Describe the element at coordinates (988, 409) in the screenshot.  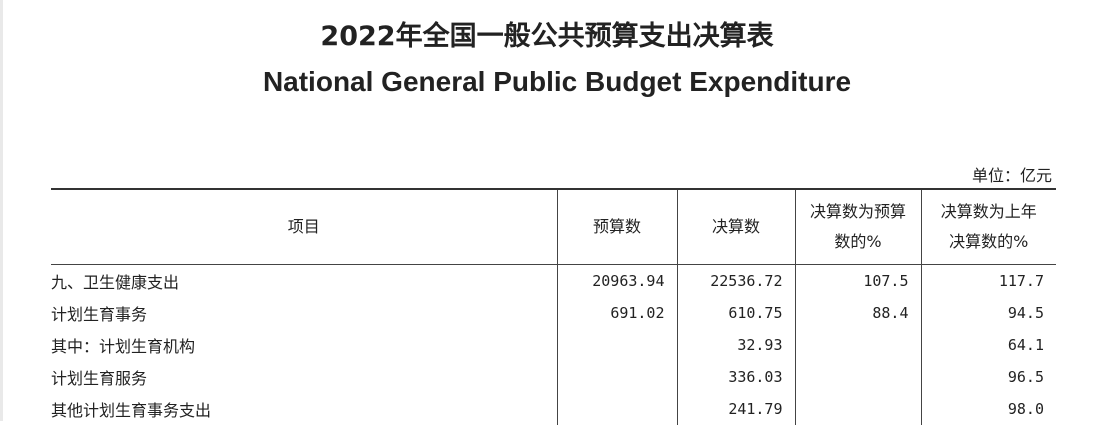
I see `row-pct-prev: 98.0` at that location.